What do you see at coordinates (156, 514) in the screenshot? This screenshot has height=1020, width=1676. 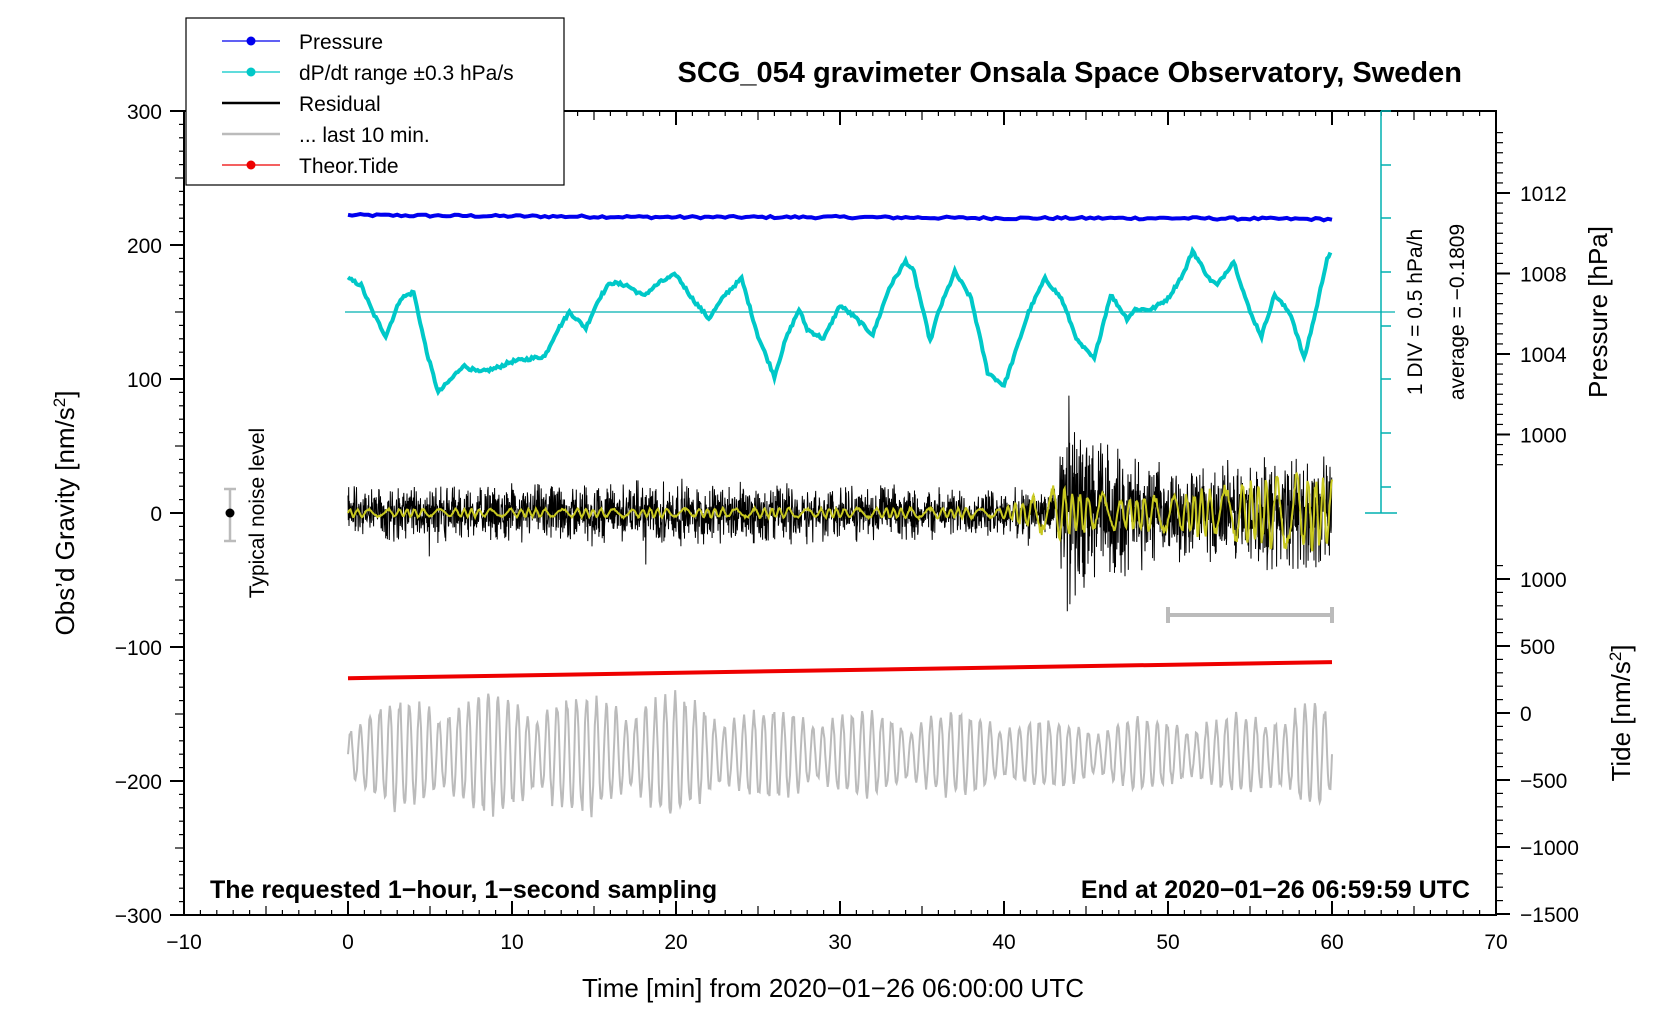 I see `y-tick-label: 0` at bounding box center [156, 514].